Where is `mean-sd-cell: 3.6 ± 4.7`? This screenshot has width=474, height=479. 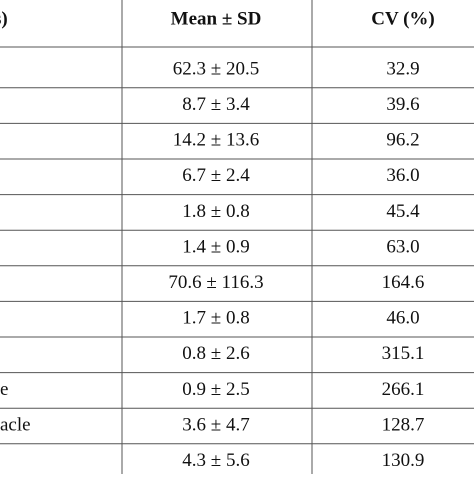
mean-sd-cell: 3.6 ± 4.7 is located at coordinates (215, 424).